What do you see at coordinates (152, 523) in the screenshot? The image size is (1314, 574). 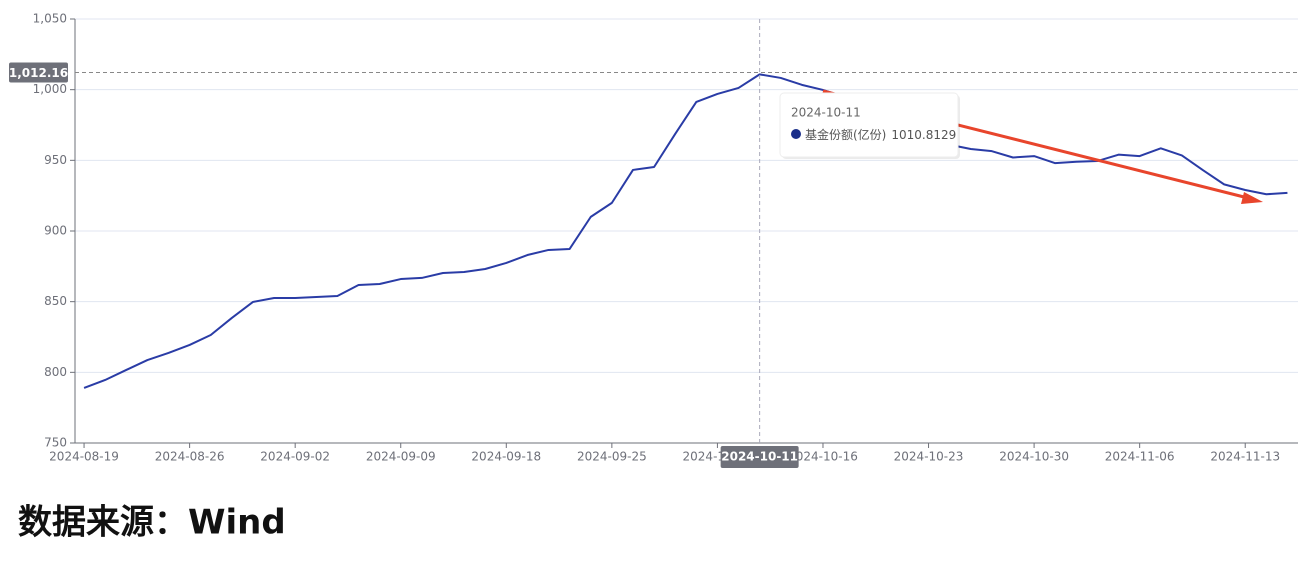 I see `source-note: 数据来源：Wind` at bounding box center [152, 523].